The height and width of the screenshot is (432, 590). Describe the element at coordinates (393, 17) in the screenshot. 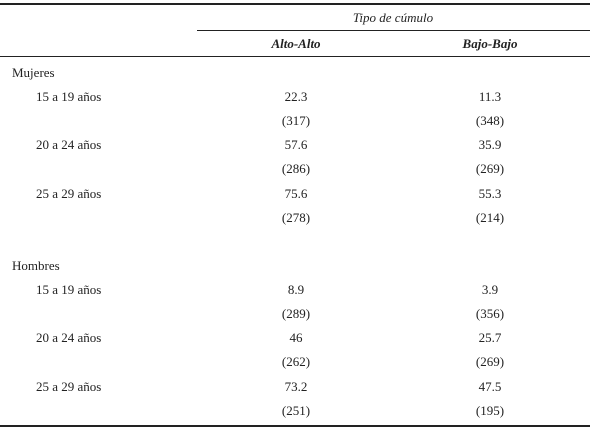

I see `header-title: Tipo de cúmulo` at that location.